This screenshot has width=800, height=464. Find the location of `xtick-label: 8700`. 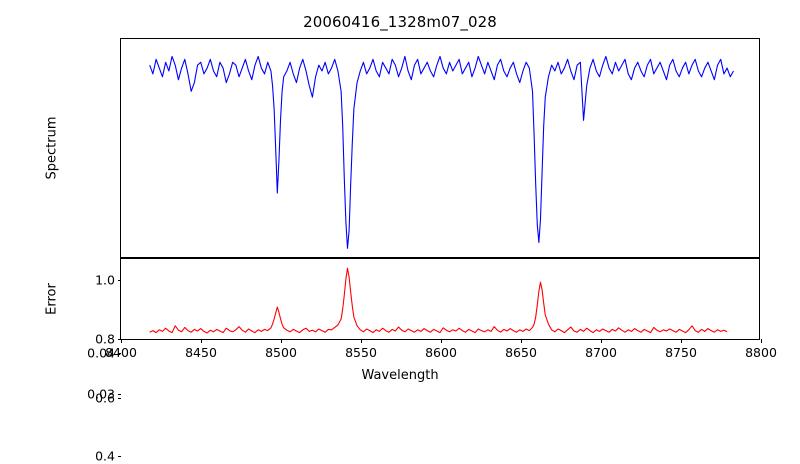

xtick-label: 8700 is located at coordinates (601, 352).